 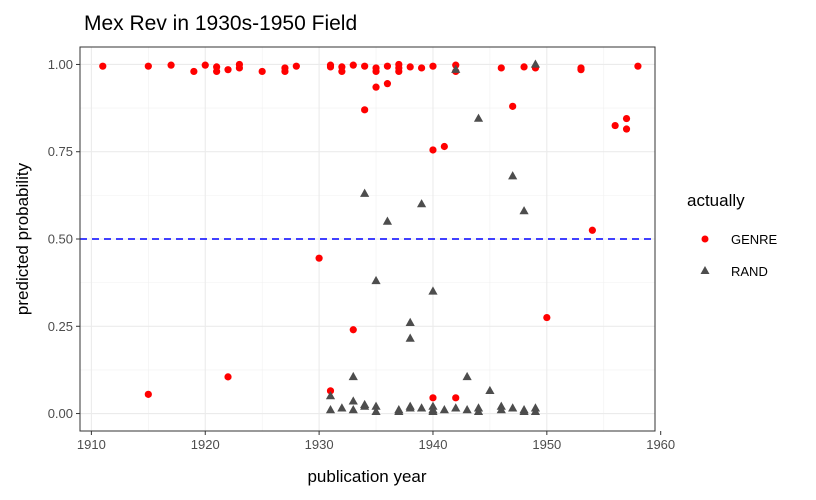 What do you see at coordinates (220, 23) in the screenshot?
I see `chart-title: Mex Rev in 1930s-1950 Field` at bounding box center [220, 23].